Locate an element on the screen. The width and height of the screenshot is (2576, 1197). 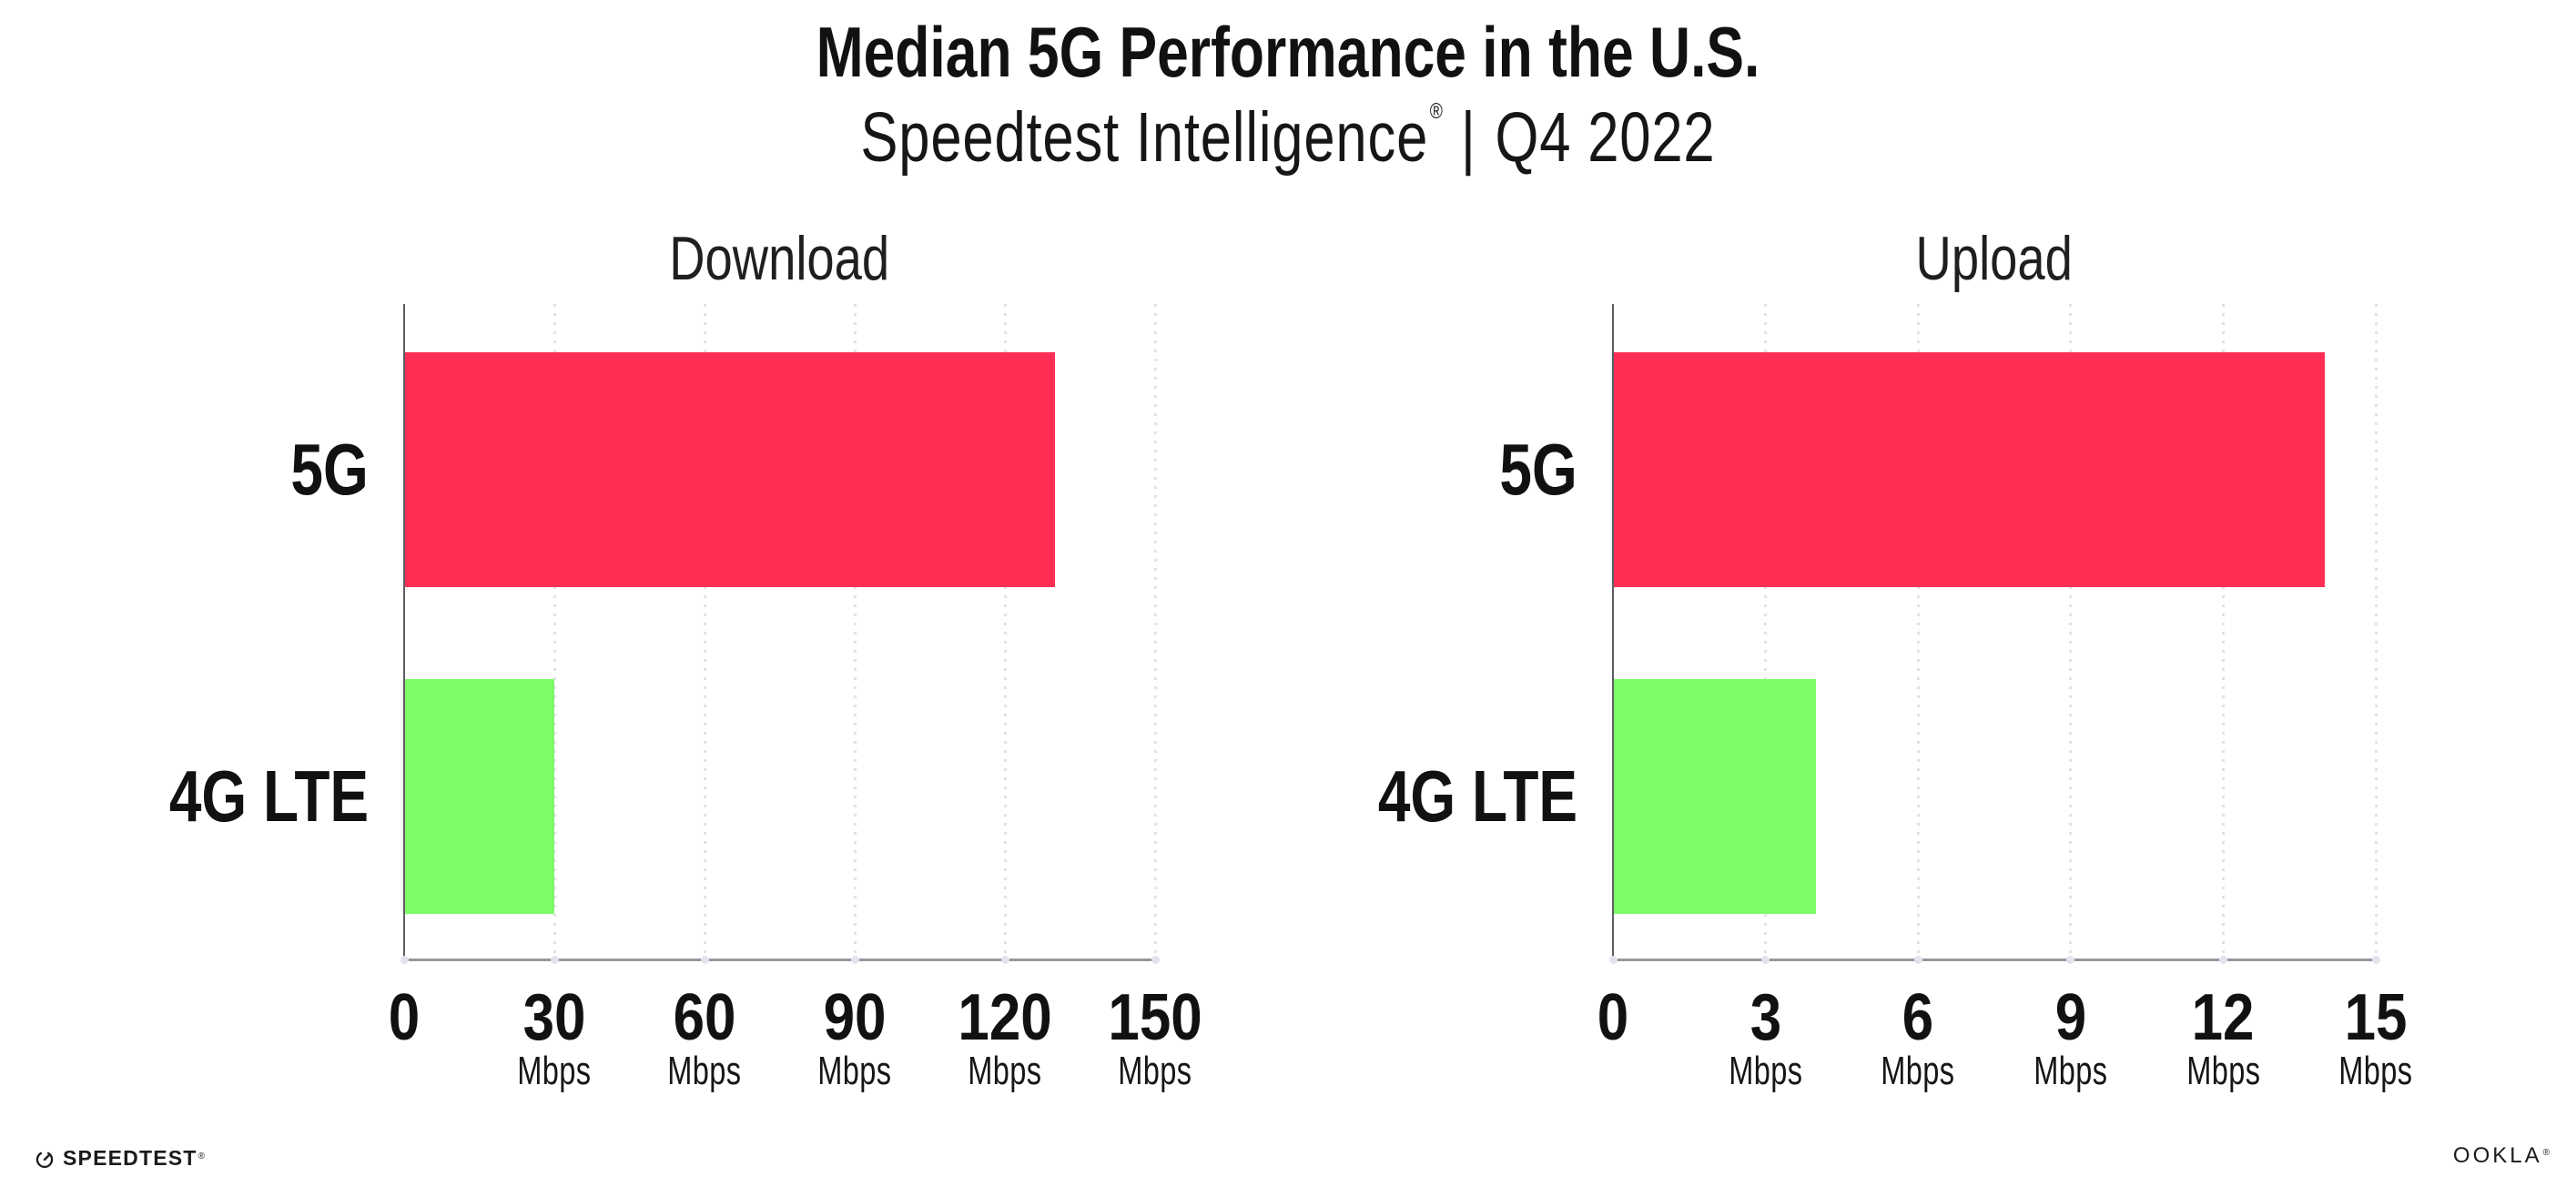
x-tick-value-text: 12 is located at coordinates (2223, 1018).